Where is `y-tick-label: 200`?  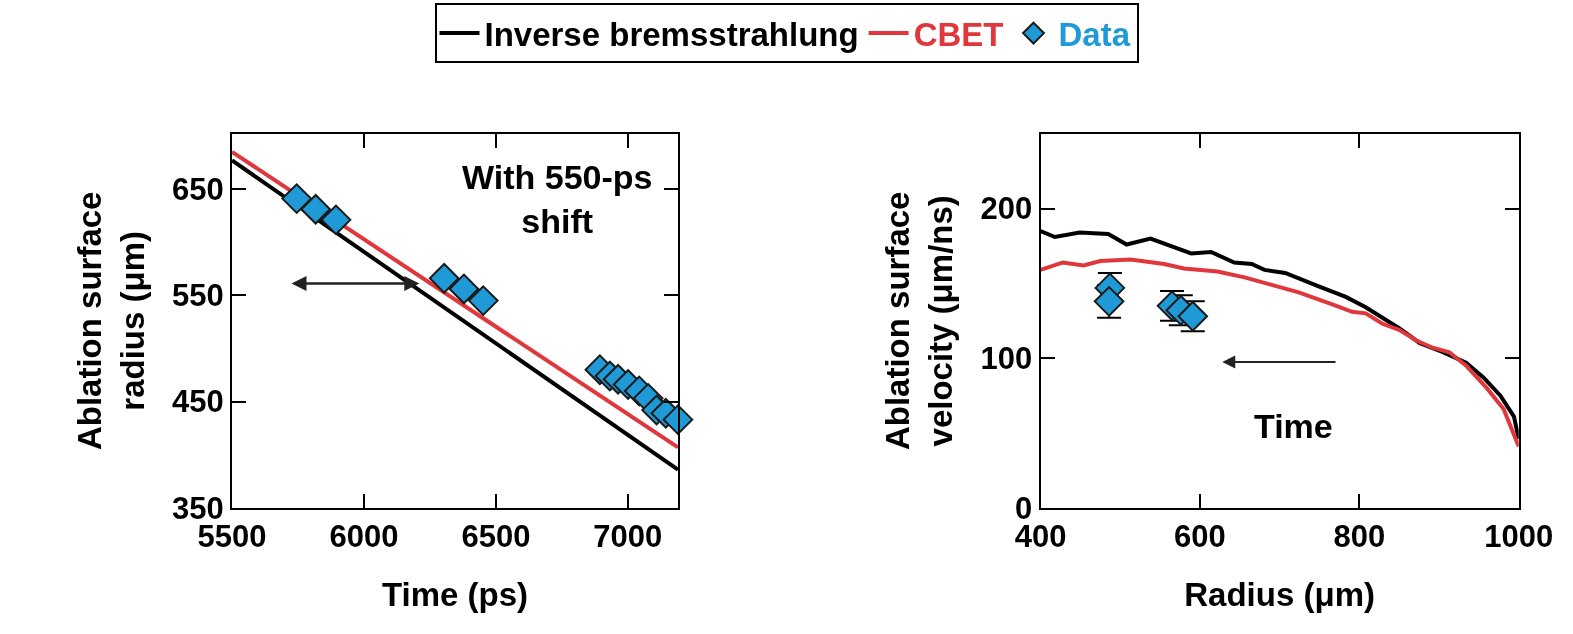
y-tick-label: 200 is located at coordinates (1006, 209).